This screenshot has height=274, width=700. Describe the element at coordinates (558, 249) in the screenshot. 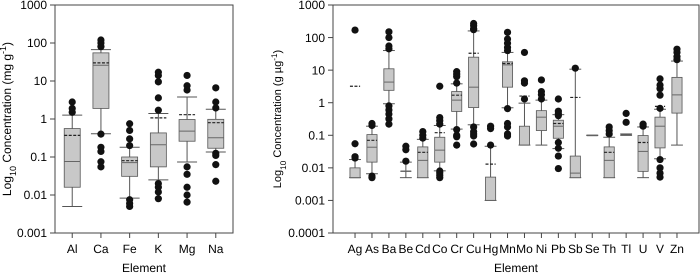

I see `x-tick-label: Pb` at that location.